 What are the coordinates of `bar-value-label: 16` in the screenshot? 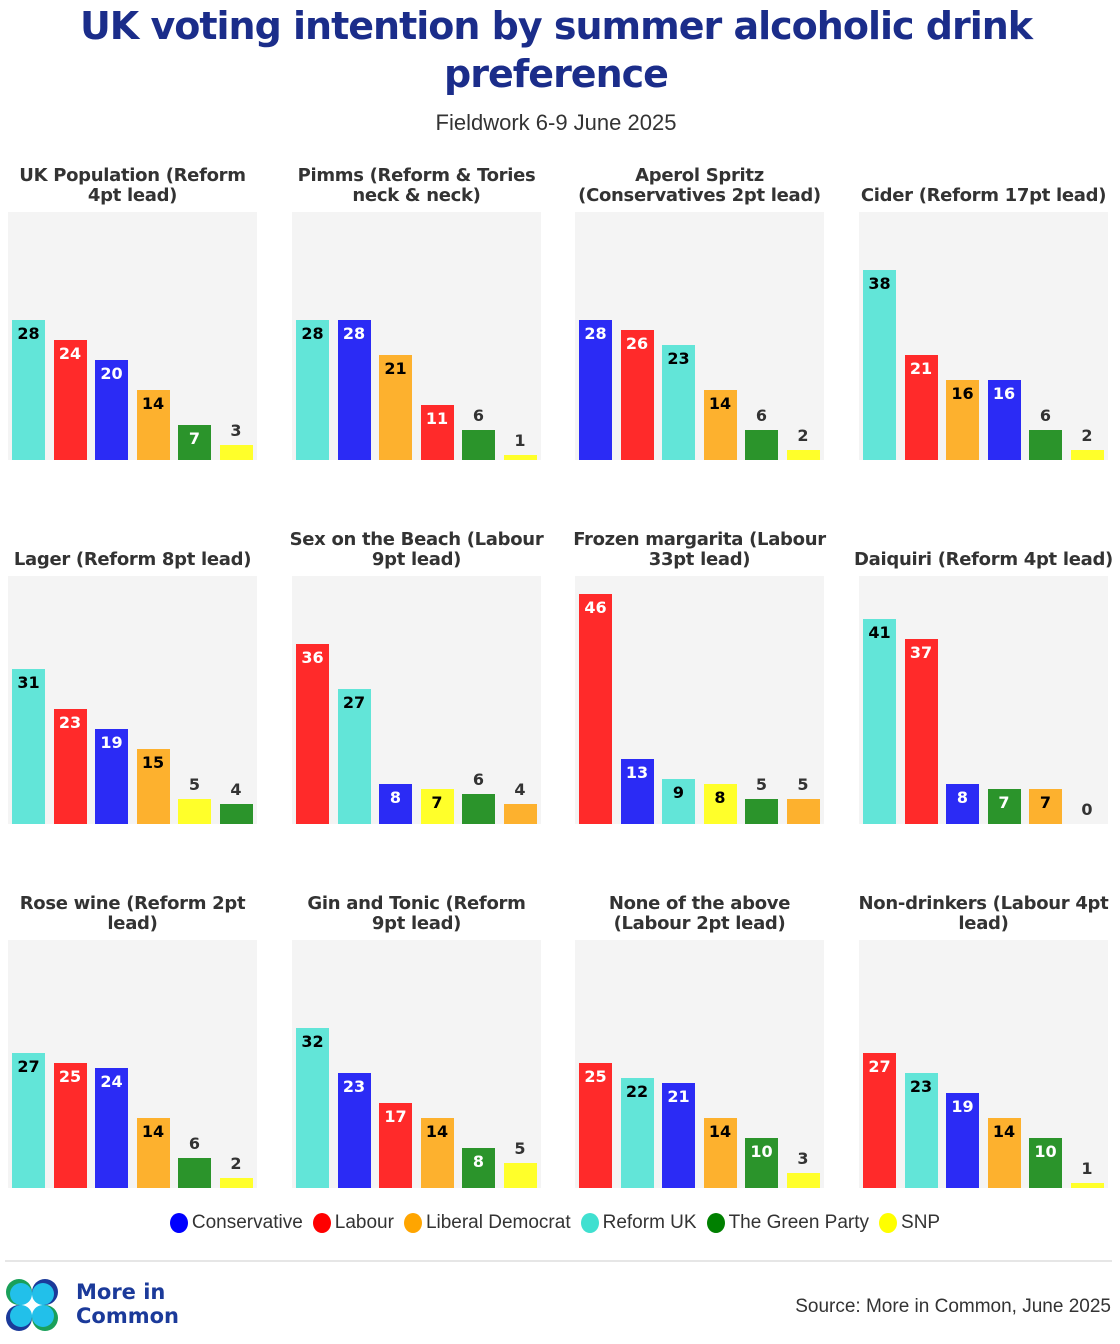 It's located at (962, 393).